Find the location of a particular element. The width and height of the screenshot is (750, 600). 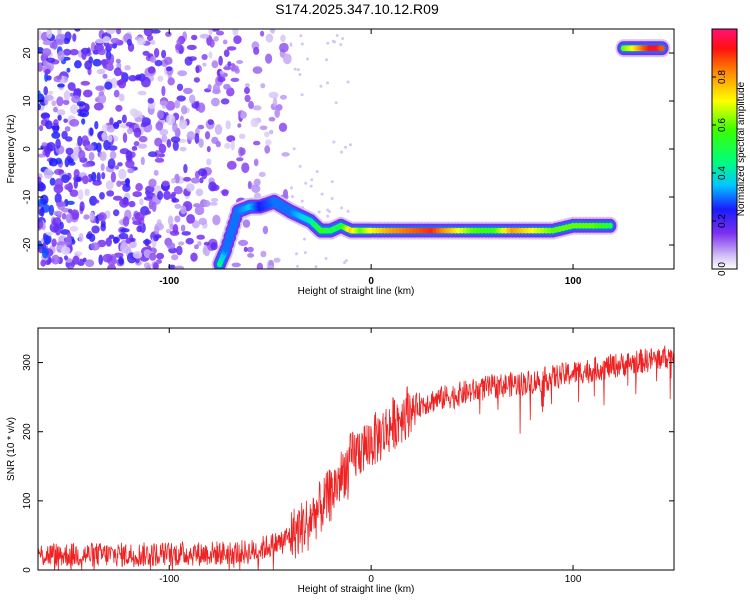

y-tick-label: 200 is located at coordinates (27, 431).